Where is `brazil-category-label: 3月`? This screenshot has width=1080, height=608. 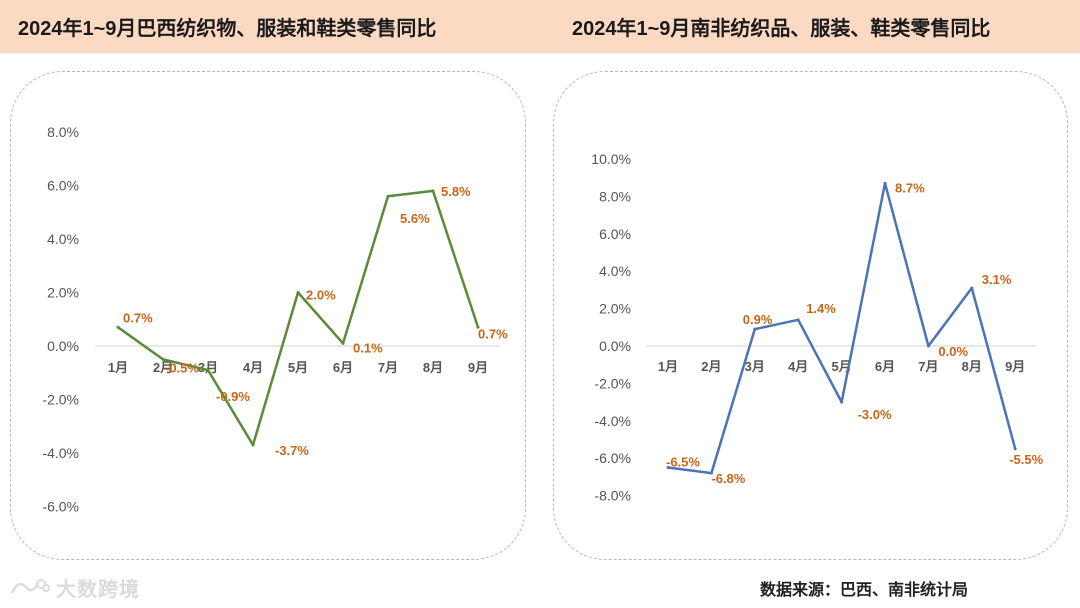
brazil-category-label: 3月 is located at coordinates (208, 367).